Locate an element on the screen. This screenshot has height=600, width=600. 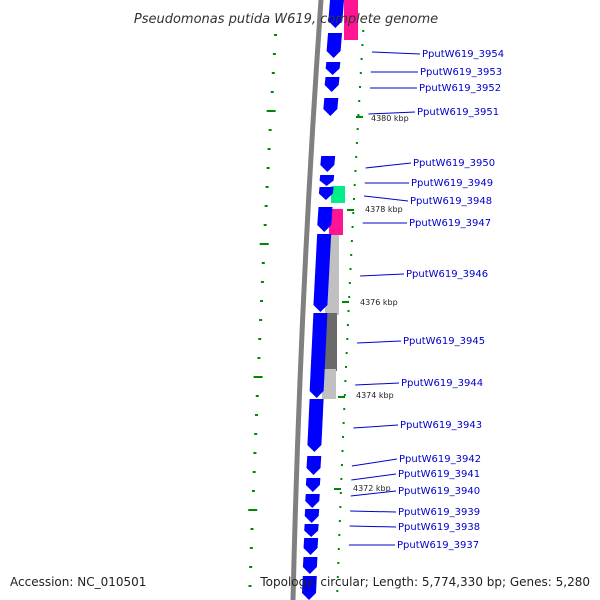
scale-label: 4378 kbp is located at coordinates (384, 209).